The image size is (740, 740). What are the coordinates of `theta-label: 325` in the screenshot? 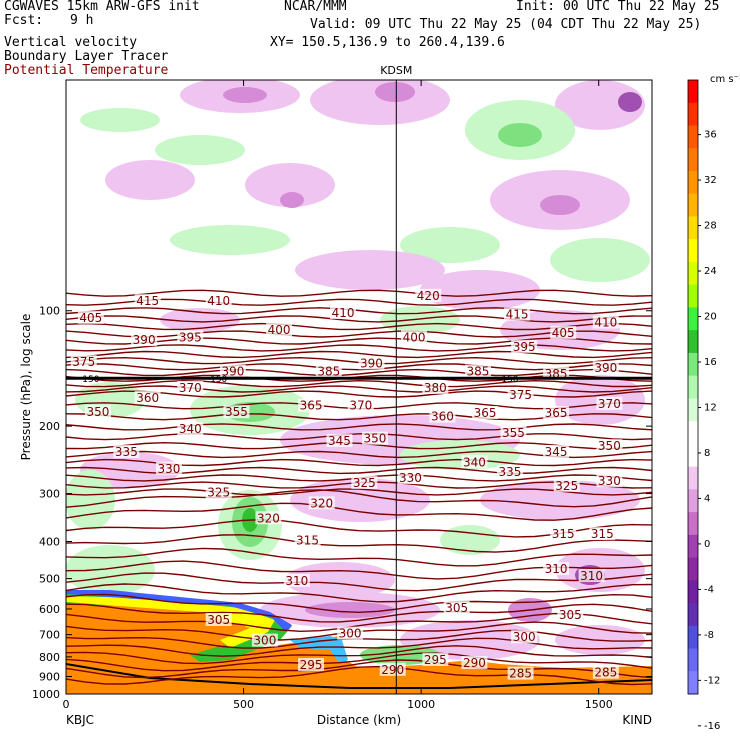 It's located at (566, 486).